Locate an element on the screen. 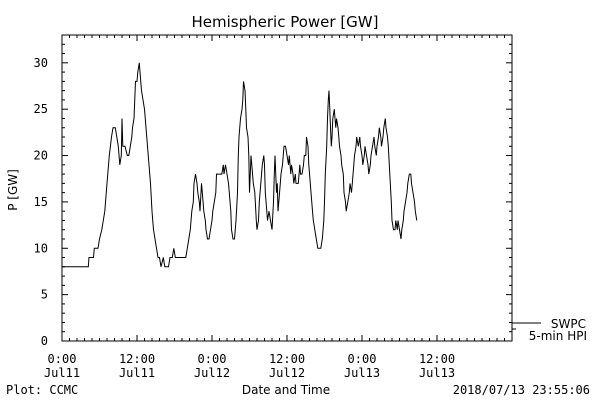 This screenshot has height=400, width=600. y-tick-label: 5 is located at coordinates (44, 295).